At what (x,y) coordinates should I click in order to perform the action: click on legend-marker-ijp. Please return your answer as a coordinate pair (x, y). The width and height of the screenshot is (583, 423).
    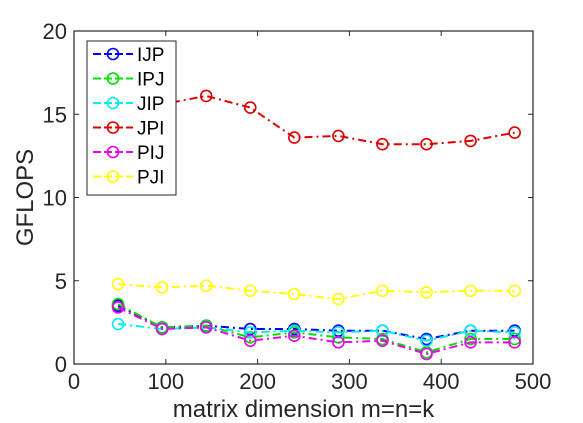
    Looking at the image, I should click on (113, 54).